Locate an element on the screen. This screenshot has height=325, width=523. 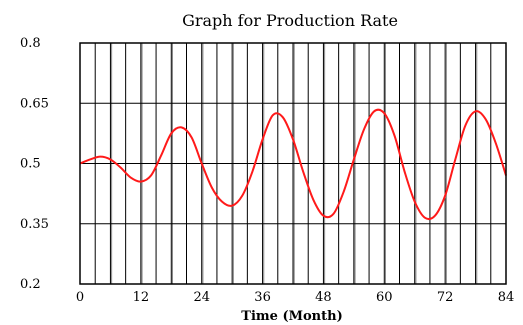
y-tick-label: 0.5 is located at coordinates (30, 164).